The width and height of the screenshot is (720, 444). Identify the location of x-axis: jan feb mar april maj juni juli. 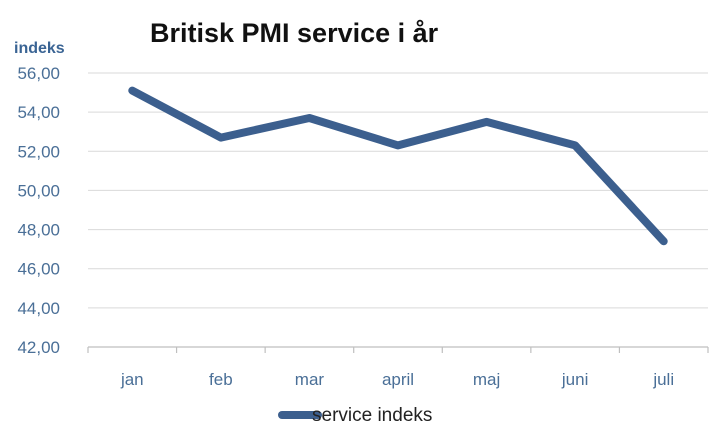
(398, 367).